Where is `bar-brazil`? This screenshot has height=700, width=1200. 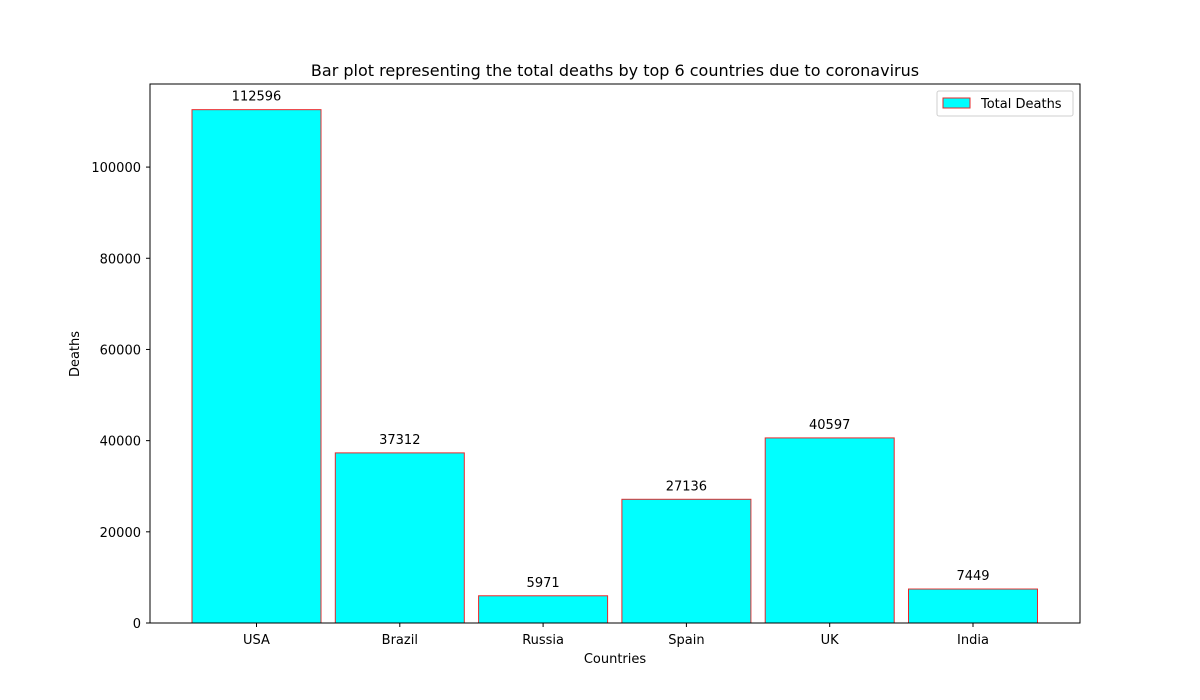
bar-brazil is located at coordinates (399, 538).